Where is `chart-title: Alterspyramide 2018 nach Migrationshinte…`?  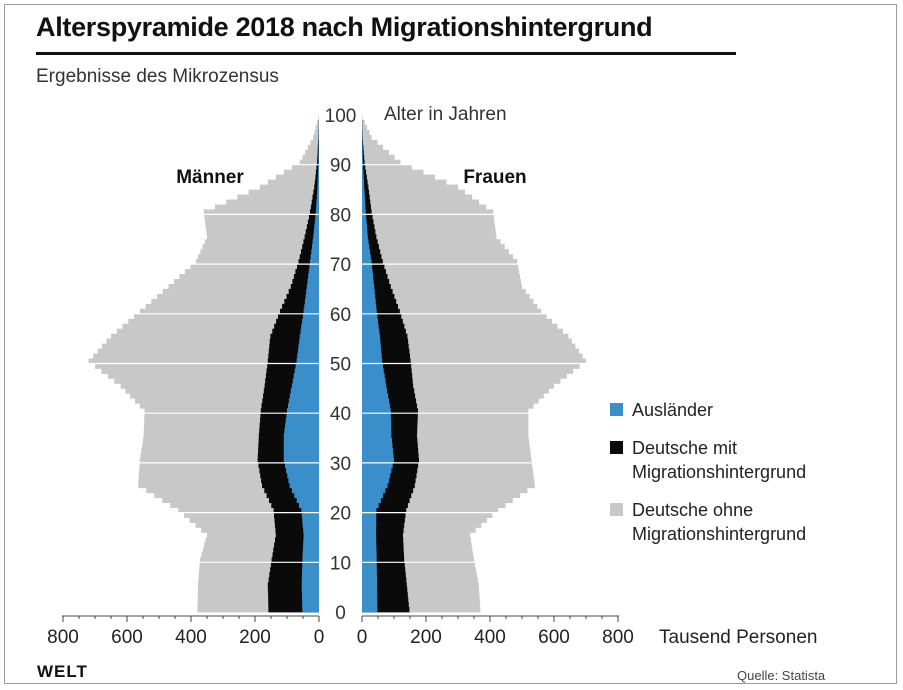 chart-title: Alterspyramide 2018 nach Migrationshinte… is located at coordinates (344, 27).